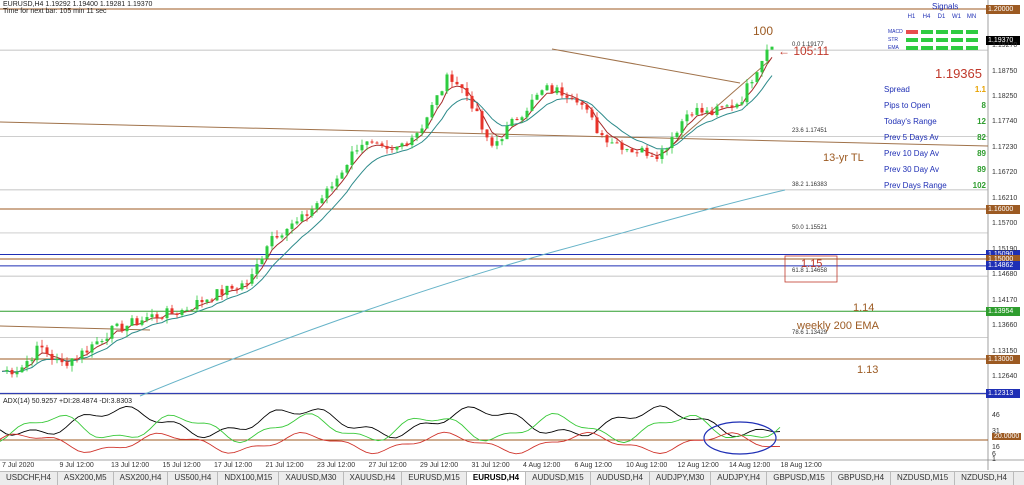  What do you see at coordinates (1005, 198) in the screenshot?
I see `price-tick: 1.16210` at bounding box center [1005, 198].